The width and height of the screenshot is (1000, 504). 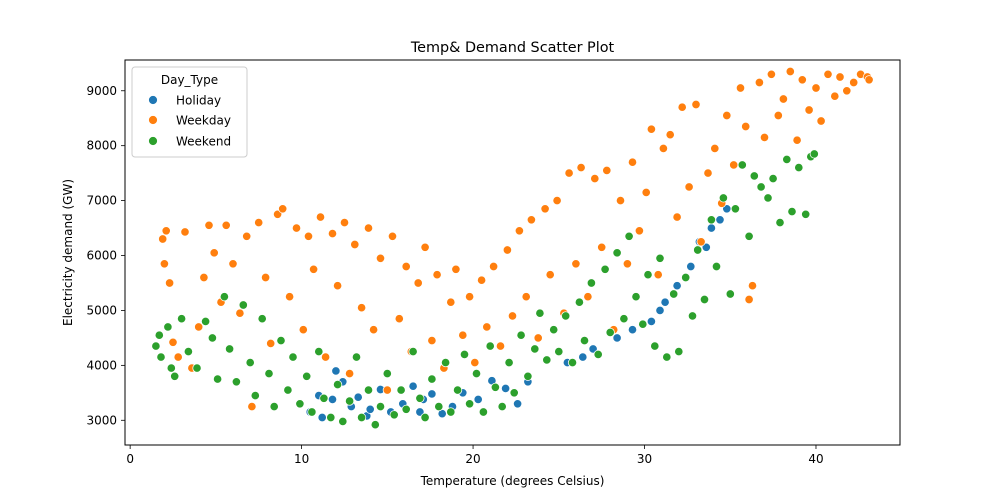 What do you see at coordinates (475, 455) in the screenshot?
I see `x-axis: 0 10 20 30 40` at bounding box center [475, 455].